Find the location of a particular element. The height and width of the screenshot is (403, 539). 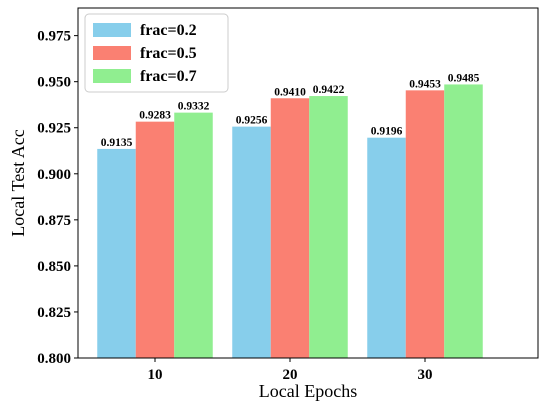

legend-label: frac=0.2 is located at coordinates (168, 30).